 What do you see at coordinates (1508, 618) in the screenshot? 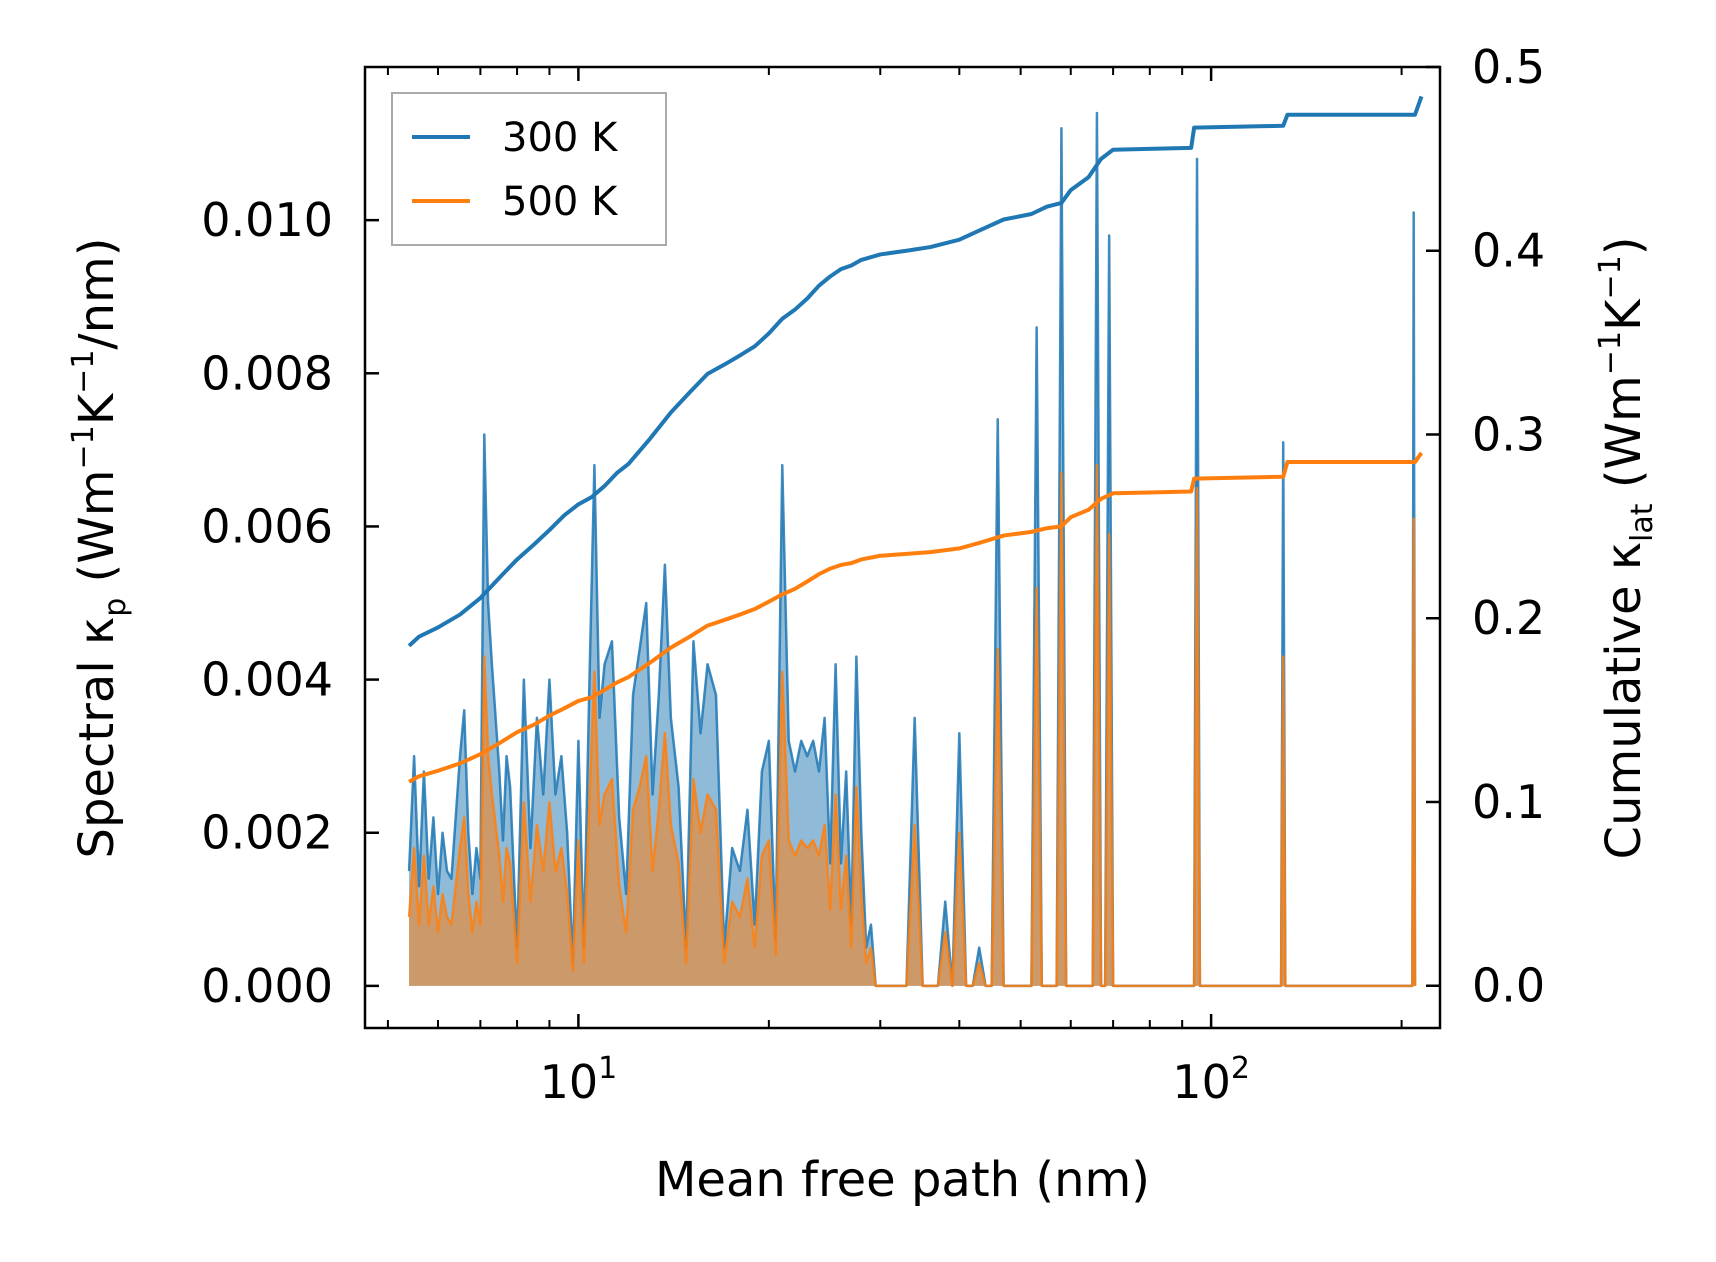
I see `y-right-tick-label: 0.2` at bounding box center [1508, 618].